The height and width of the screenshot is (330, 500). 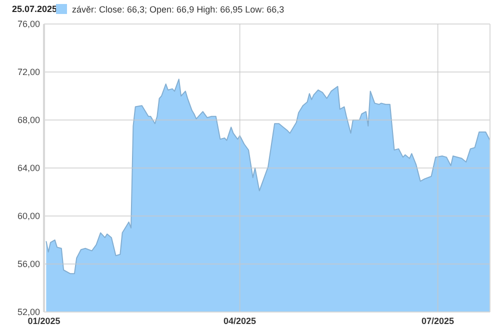 I want to click on y-tick-label: 60,00, so click(x=28, y=216).